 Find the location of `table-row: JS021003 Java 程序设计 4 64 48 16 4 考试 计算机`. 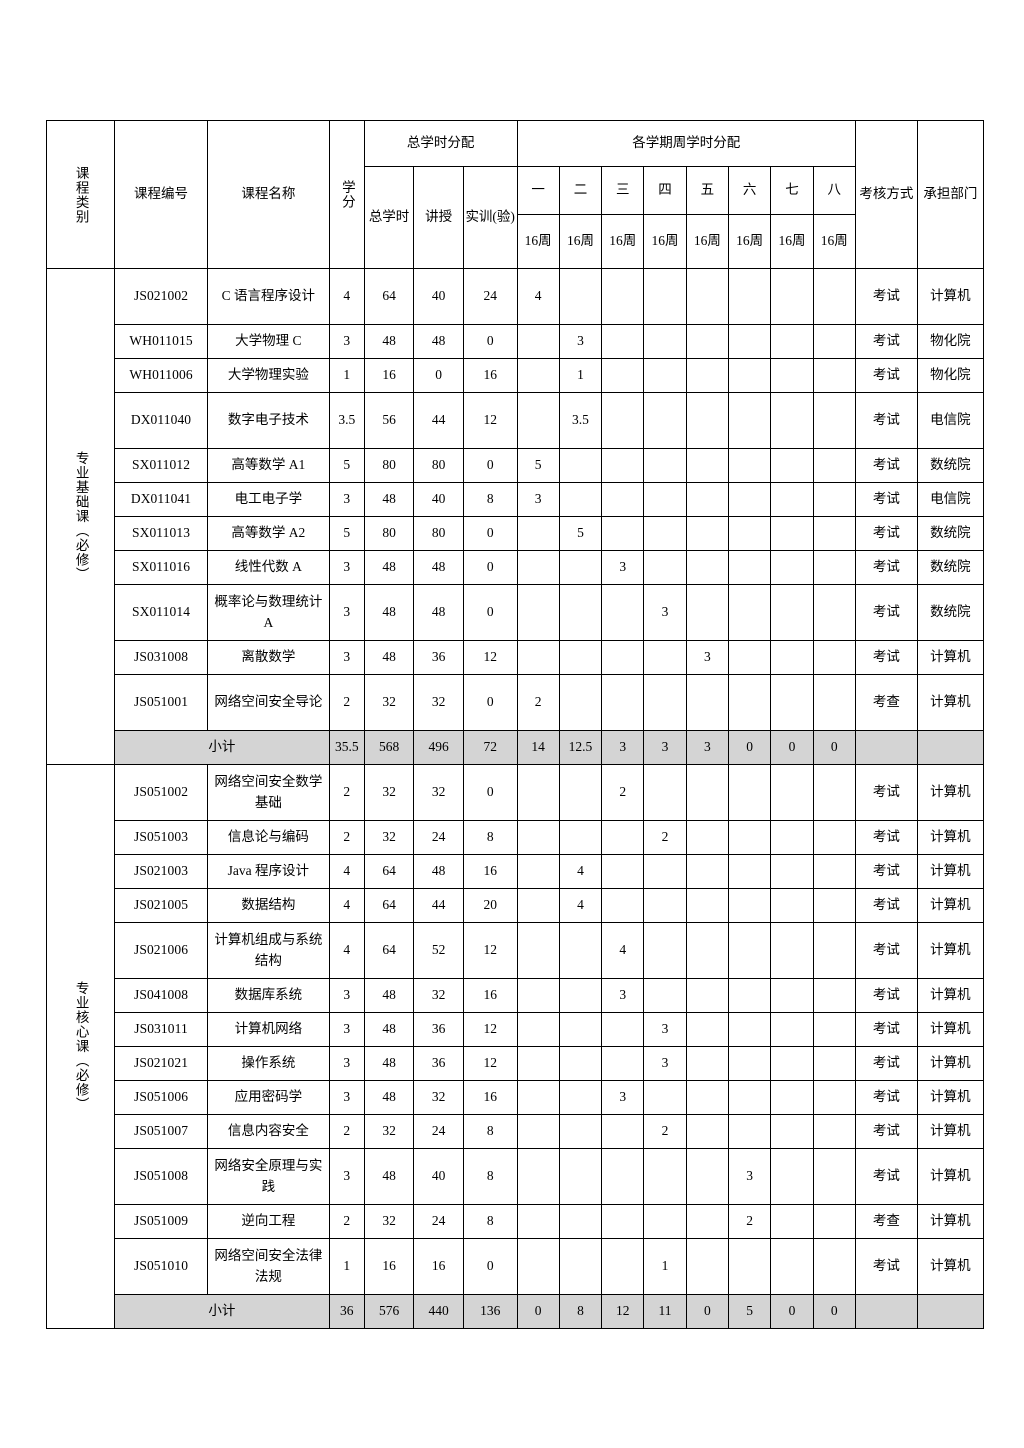

table-row: JS021003 Java 程序设计 4 64 48 16 4 考试 计算机 is located at coordinates (516, 871).